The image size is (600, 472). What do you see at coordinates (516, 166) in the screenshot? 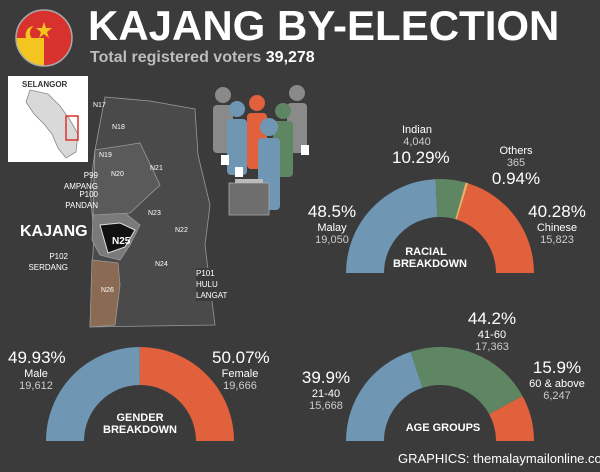
I see `label-others: Others 365 0.94%` at bounding box center [516, 166].